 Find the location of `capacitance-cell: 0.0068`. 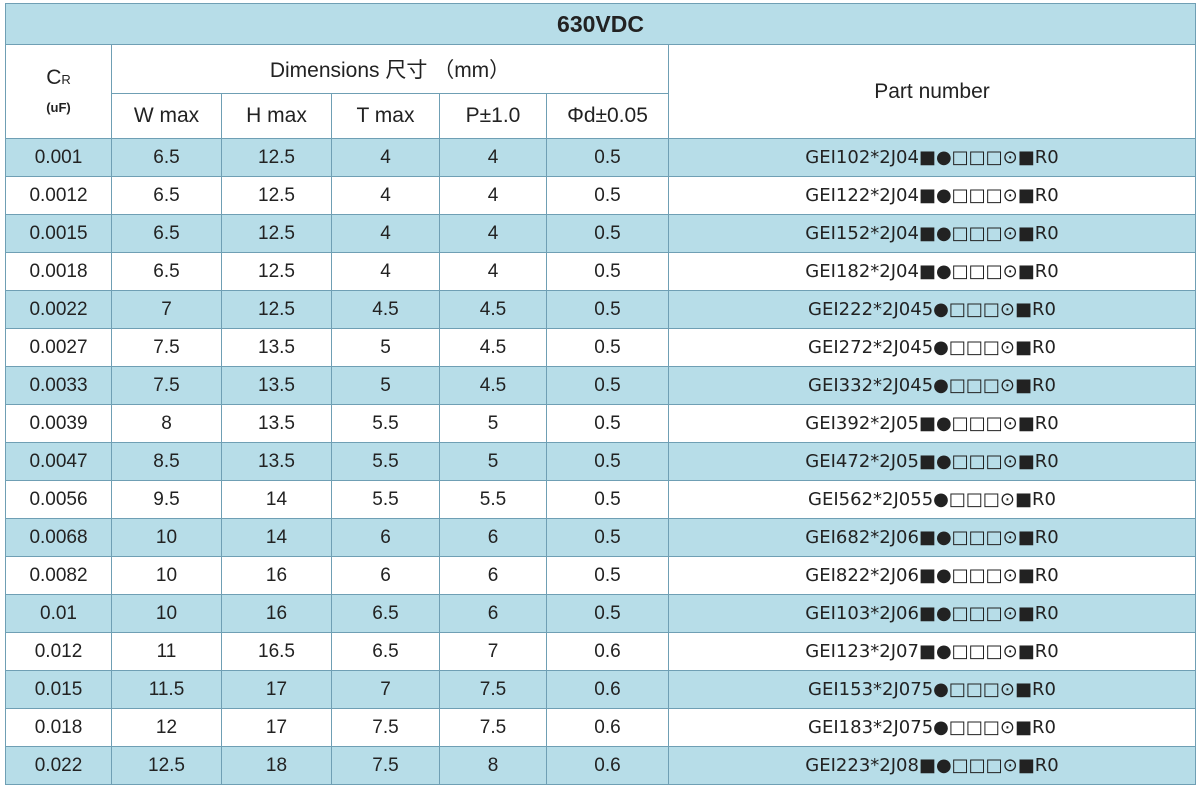

capacitance-cell: 0.0068 is located at coordinates (58, 537).